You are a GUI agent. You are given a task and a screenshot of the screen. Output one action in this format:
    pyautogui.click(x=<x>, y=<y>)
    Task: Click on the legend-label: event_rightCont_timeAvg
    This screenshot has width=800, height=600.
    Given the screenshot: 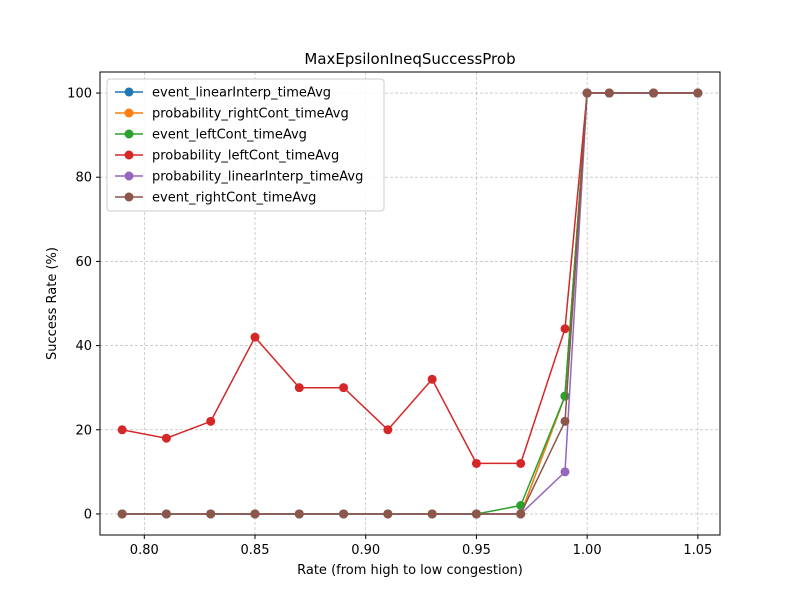 What is the action you would take?
    pyautogui.click(x=234, y=198)
    